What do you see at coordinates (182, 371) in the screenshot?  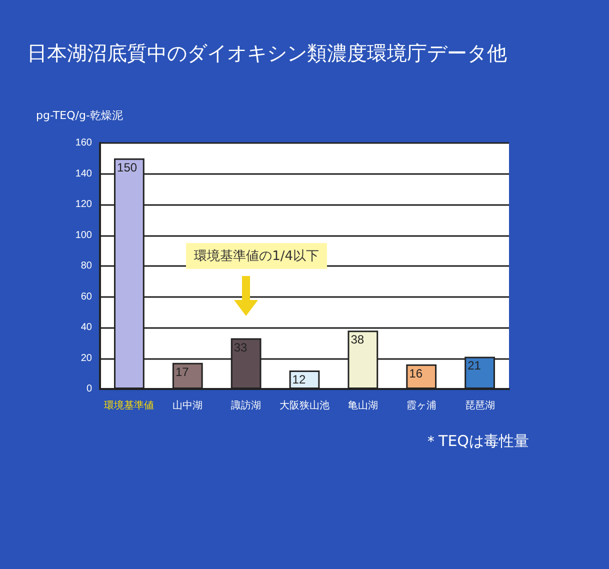 I see `data-label: 17` at bounding box center [182, 371].